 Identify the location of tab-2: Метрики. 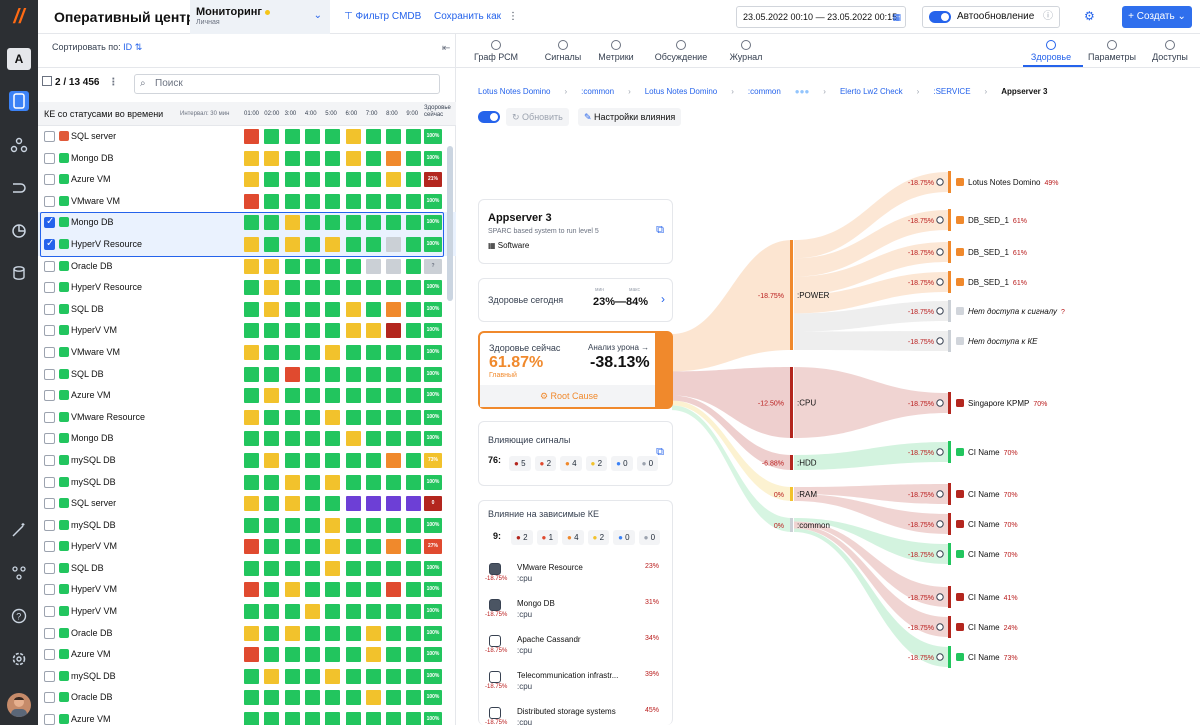
(616, 51).